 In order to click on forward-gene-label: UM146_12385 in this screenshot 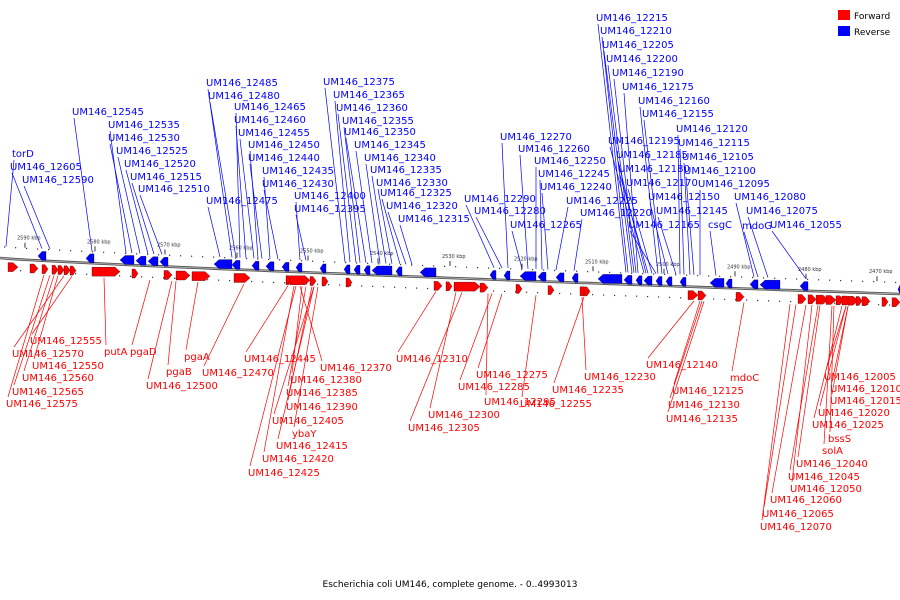, I will do `click(322, 393)`.